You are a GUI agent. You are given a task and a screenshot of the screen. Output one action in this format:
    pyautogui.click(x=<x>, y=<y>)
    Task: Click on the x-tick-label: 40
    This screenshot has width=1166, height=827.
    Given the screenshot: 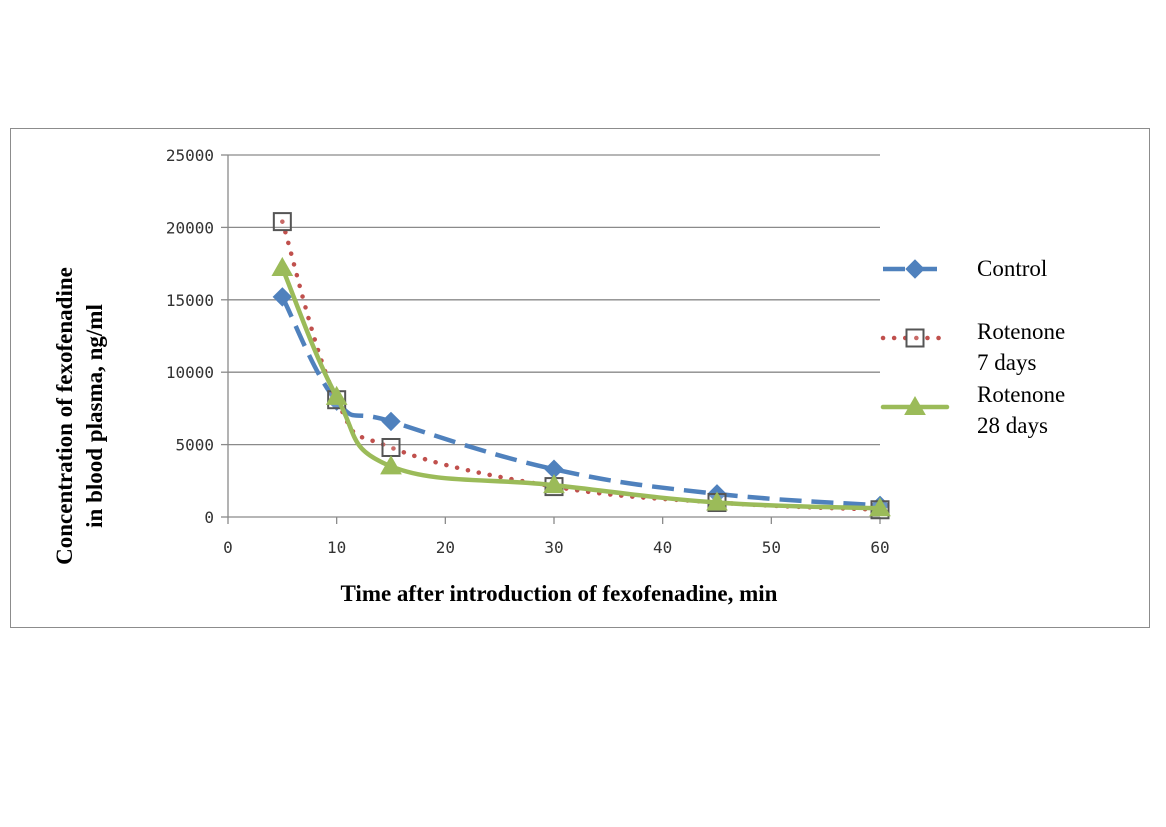 What is the action you would take?
    pyautogui.click(x=662, y=547)
    